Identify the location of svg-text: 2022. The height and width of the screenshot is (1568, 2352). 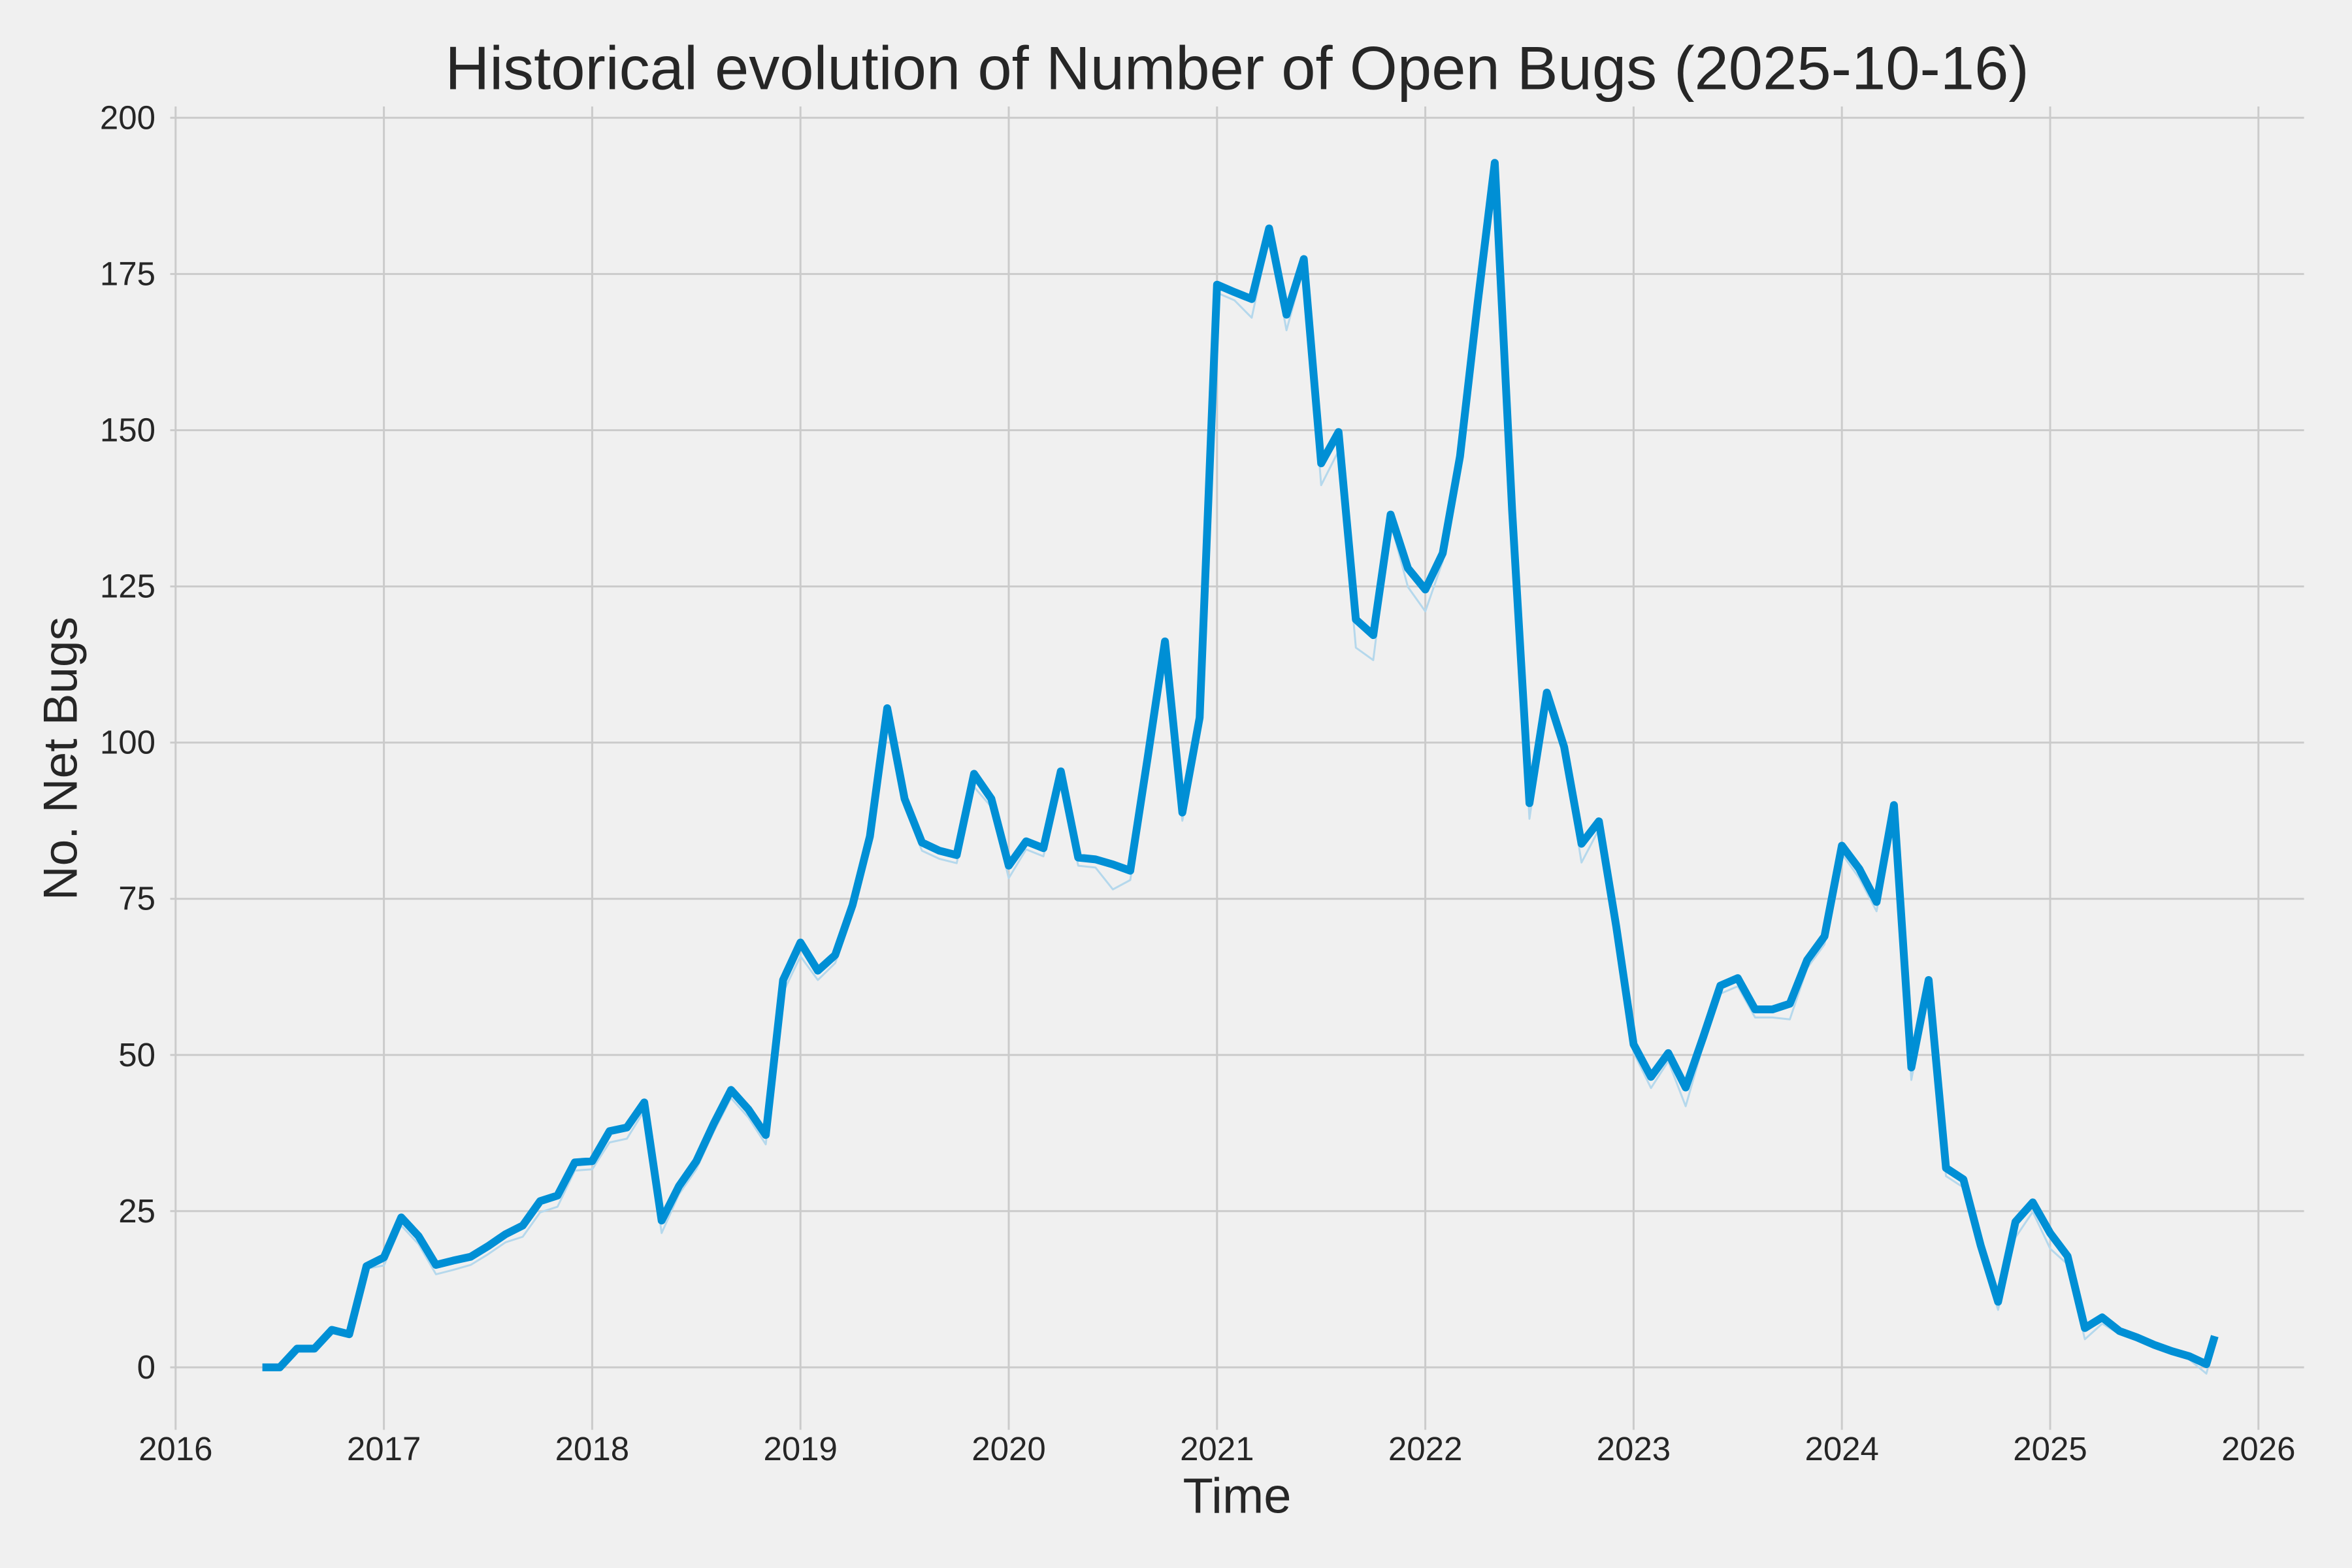
(1425, 1448).